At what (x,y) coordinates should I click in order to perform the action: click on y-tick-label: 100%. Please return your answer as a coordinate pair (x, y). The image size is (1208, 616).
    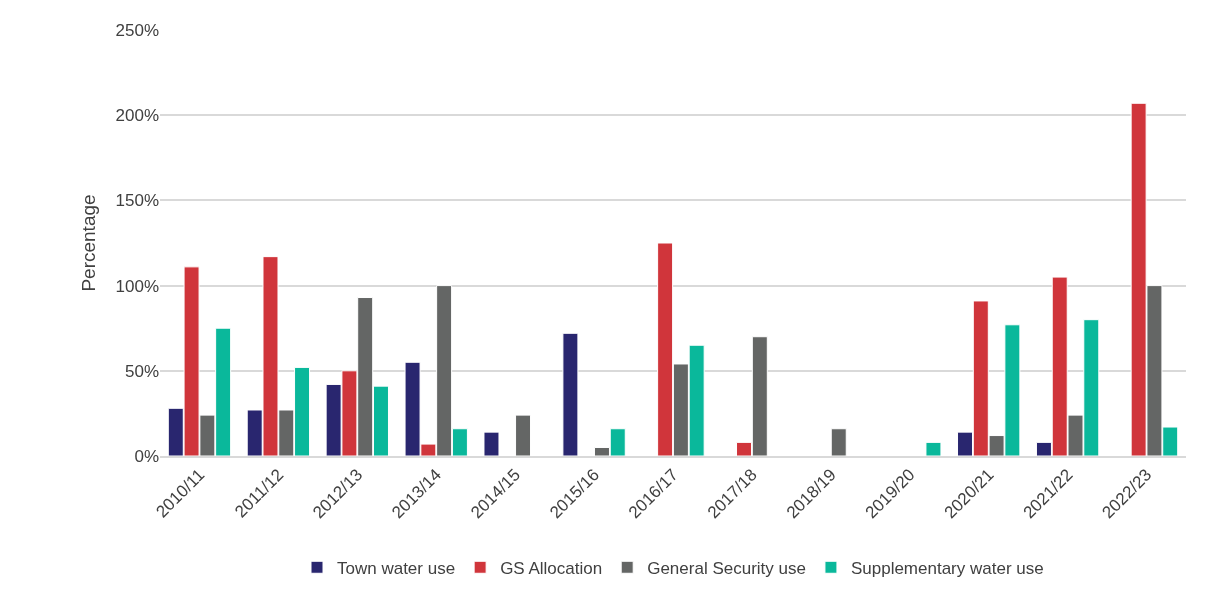
    Looking at the image, I should click on (137, 286).